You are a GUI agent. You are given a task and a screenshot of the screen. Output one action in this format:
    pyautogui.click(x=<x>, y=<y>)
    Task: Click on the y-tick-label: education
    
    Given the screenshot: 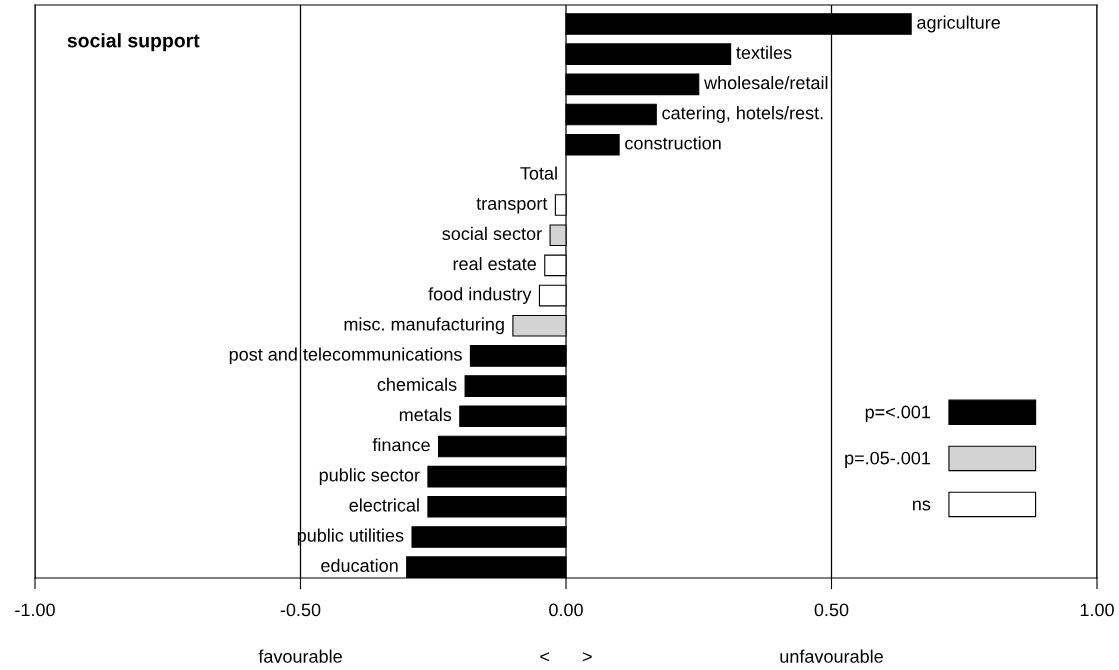 What is the action you would take?
    pyautogui.click(x=359, y=565)
    